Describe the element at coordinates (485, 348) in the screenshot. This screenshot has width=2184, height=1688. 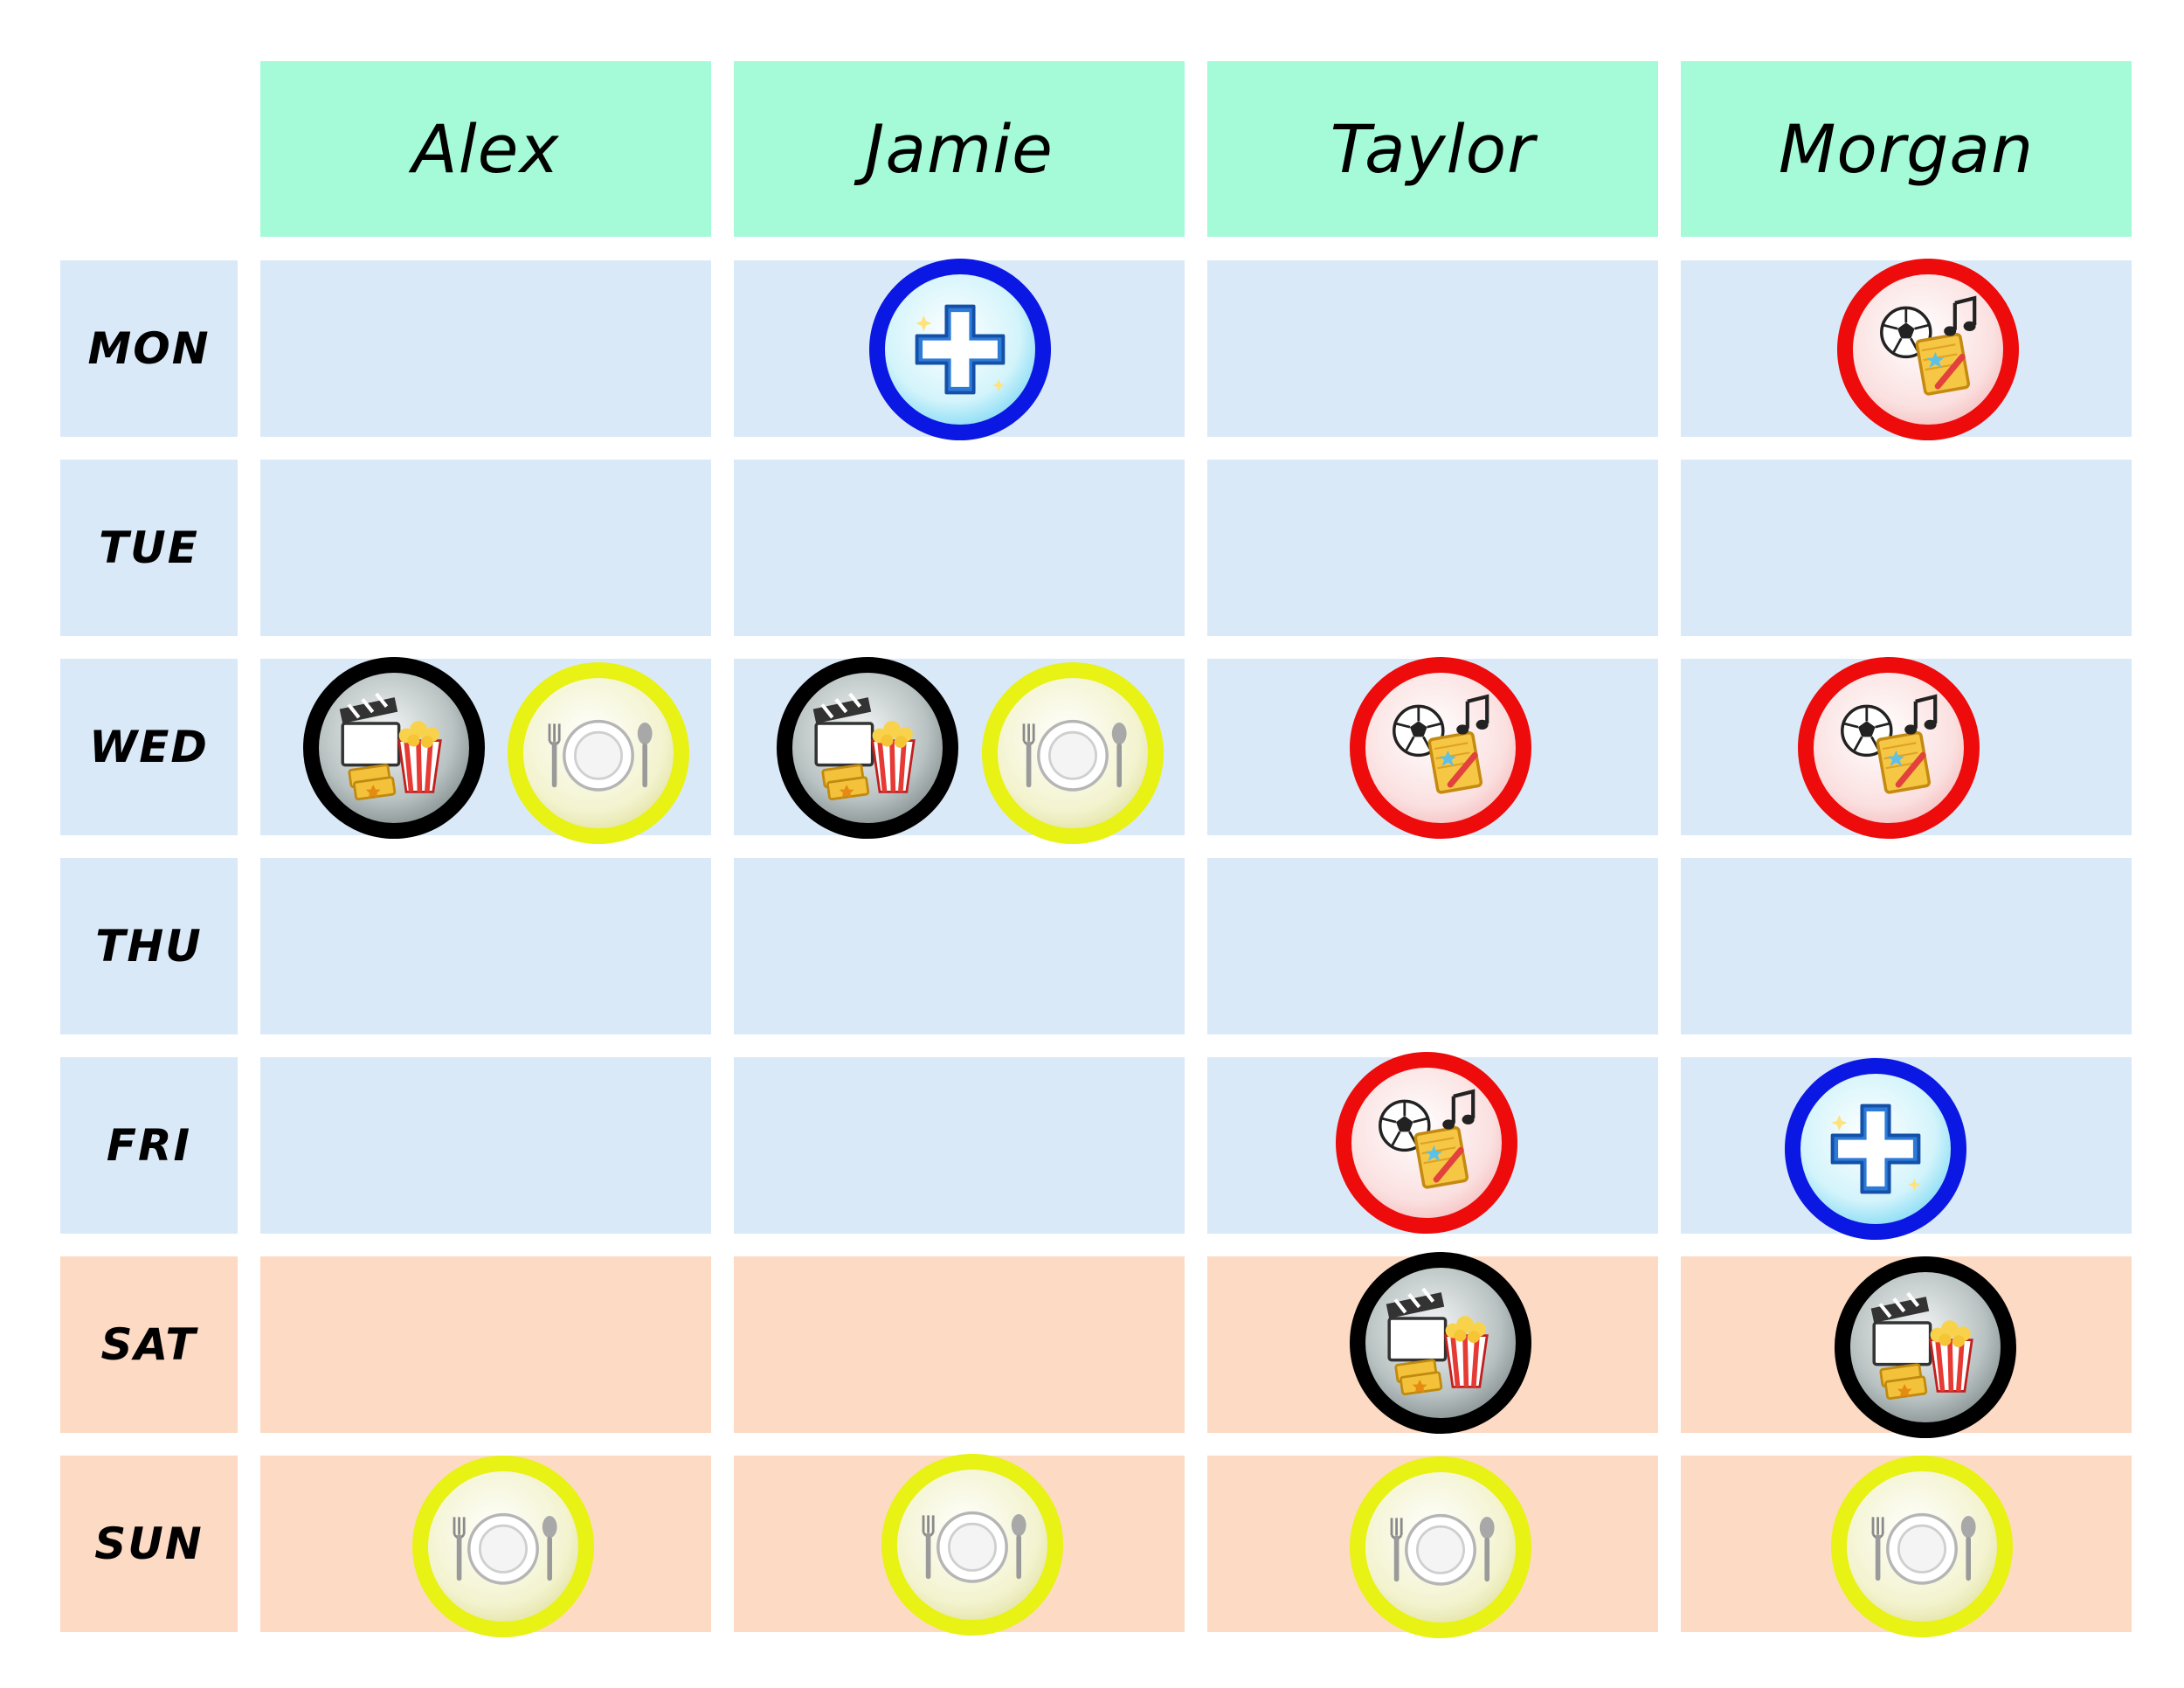
I see `cell-mon-alex` at that location.